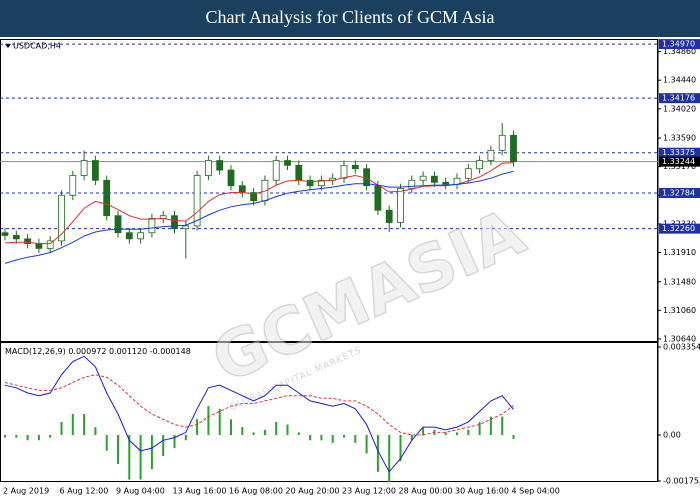 This screenshot has height=500, width=700. What do you see at coordinates (482, 491) in the screenshot?
I see `x-tick-label: 30 Aug 16:00` at bounding box center [482, 491].